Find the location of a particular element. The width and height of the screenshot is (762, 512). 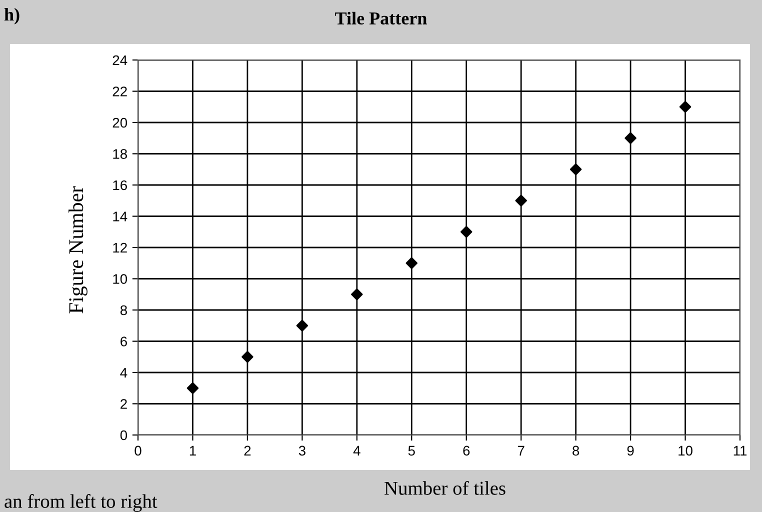

x-tick-label: 10 is located at coordinates (685, 451).